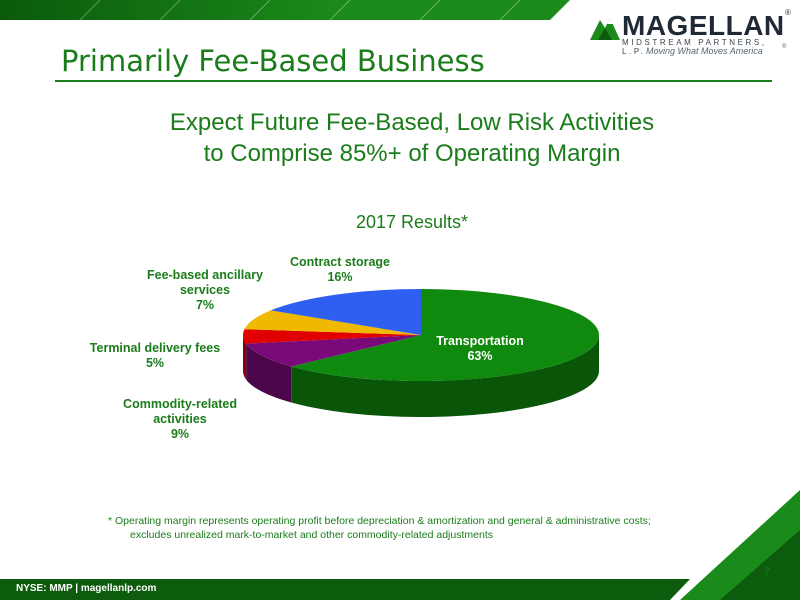 Image resolution: width=800 pixels, height=600 pixels. Describe the element at coordinates (704, 51) in the screenshot. I see `brand-tagline: Moving What Moves America` at that location.